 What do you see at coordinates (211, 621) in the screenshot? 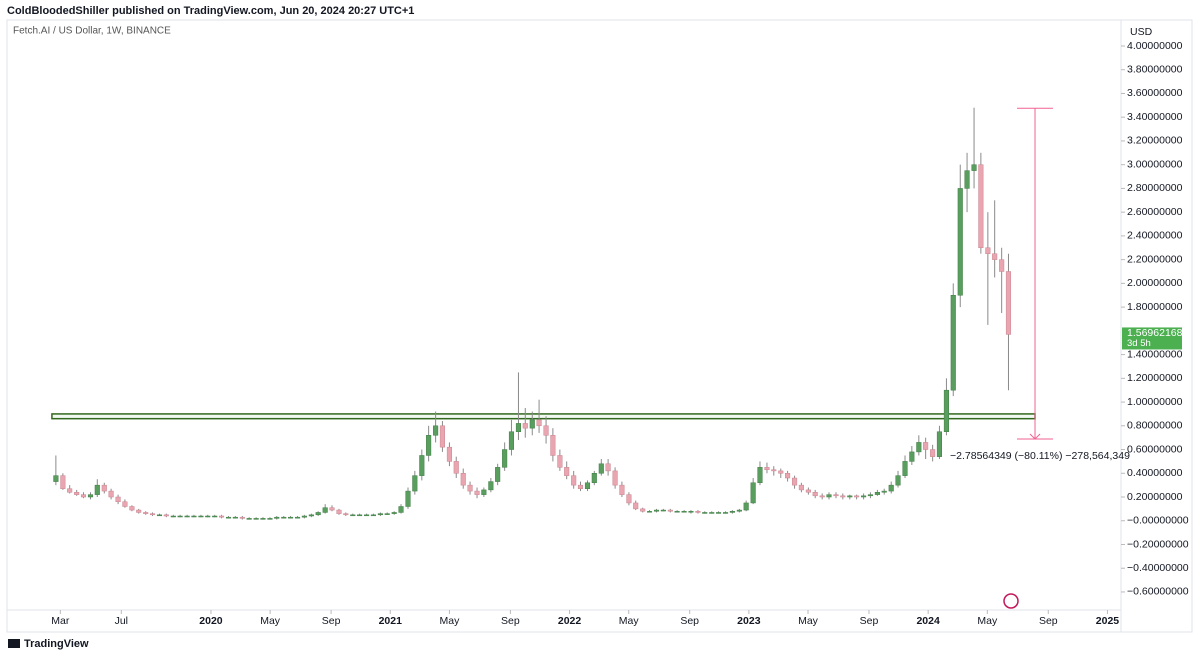
I see `x-tick-label: 2020` at bounding box center [211, 621].